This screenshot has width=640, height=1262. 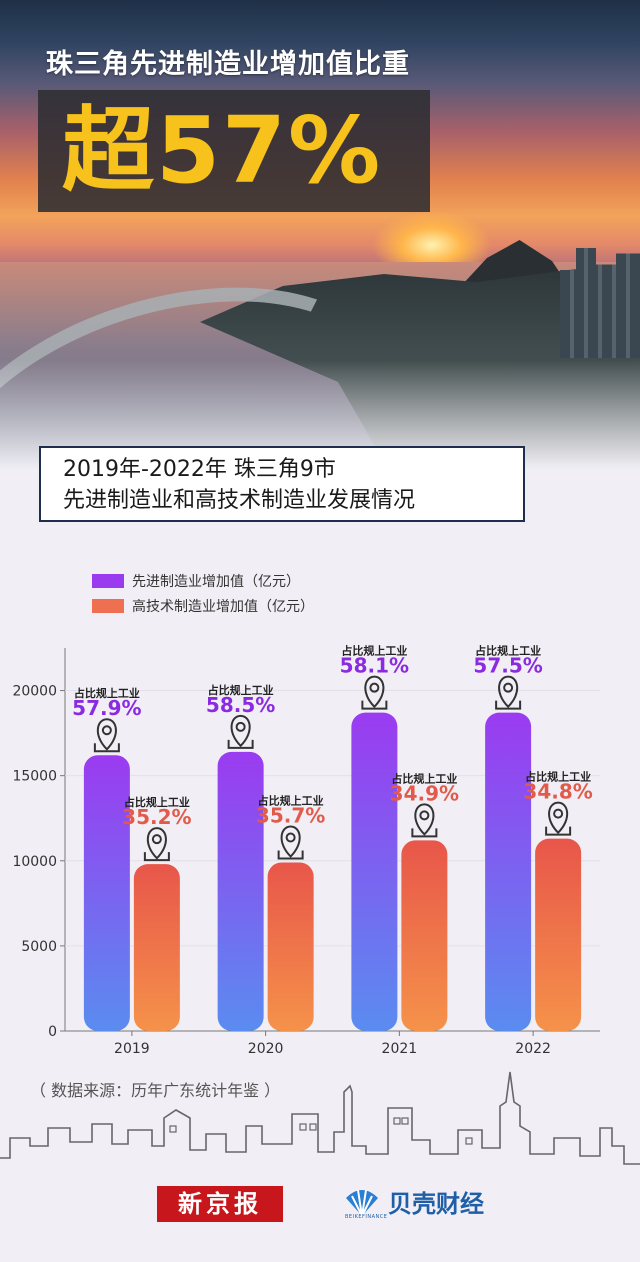 I want to click on footer-logos: 新京报 贝壳财经 BEIKEFINANCE, so click(x=320, y=1205).